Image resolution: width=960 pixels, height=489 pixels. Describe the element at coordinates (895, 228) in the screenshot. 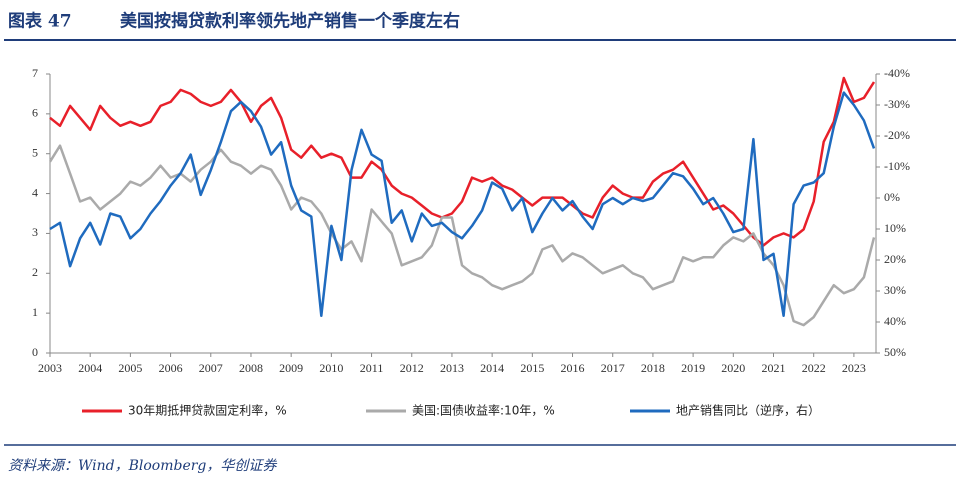

I see `y2-tick-label: 10%` at that location.